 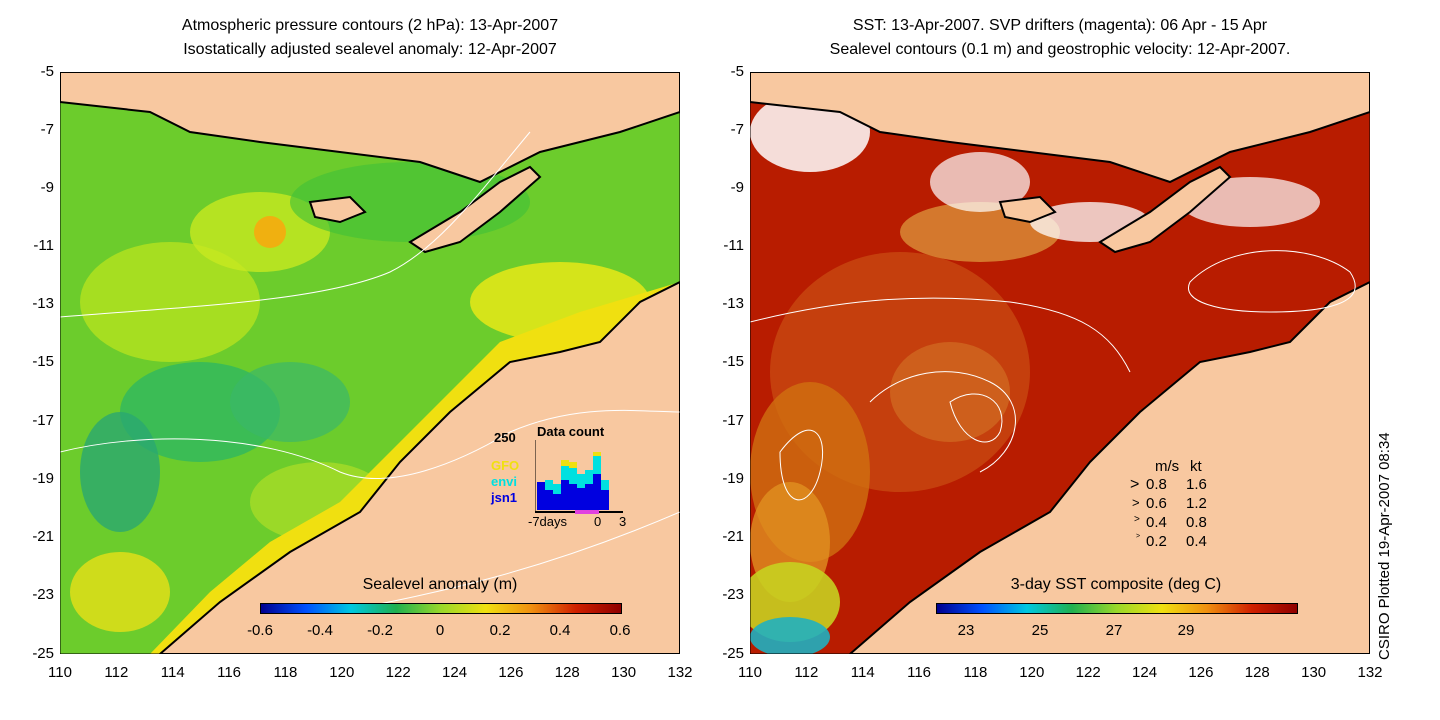 What do you see at coordinates (172, 672) in the screenshot?
I see `left-xtick: 114` at bounding box center [172, 672].